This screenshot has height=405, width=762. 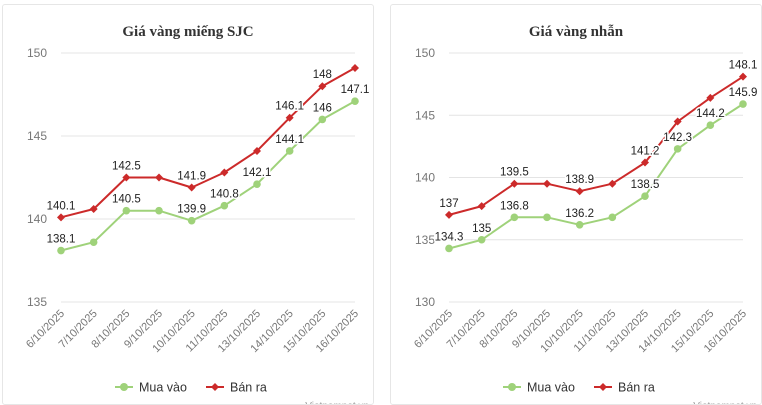 I want to click on data-label-buy: 147.1, so click(x=355, y=90).